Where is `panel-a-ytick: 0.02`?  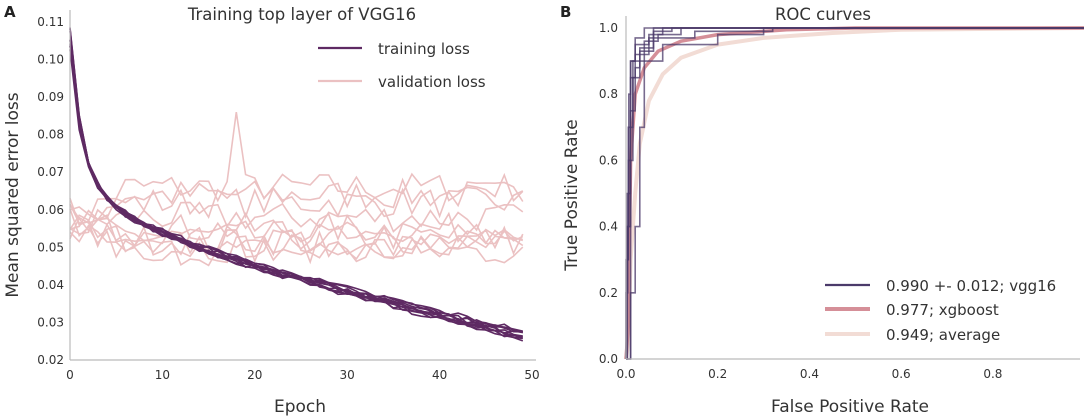 panel-a-ytick: 0.02 is located at coordinates (50, 360).